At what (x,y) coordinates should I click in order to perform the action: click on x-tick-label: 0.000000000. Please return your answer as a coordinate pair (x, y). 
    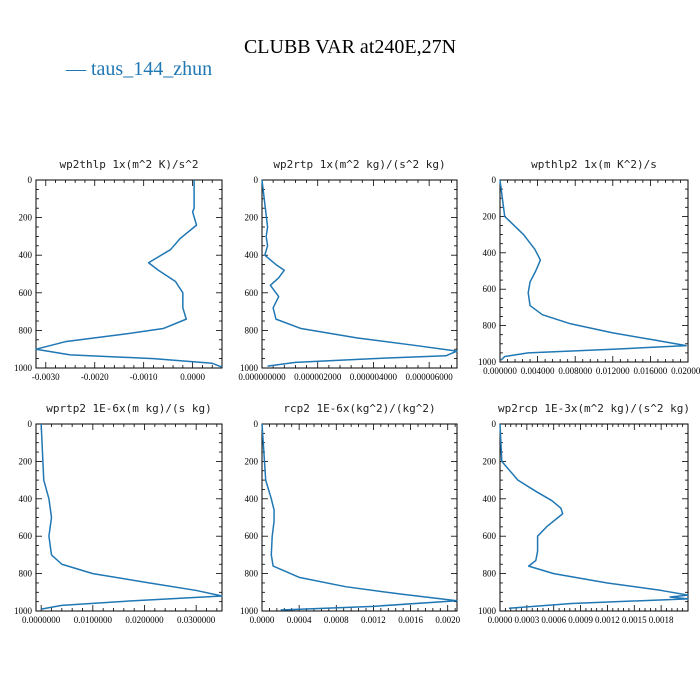
    Looking at the image, I should click on (262, 377).